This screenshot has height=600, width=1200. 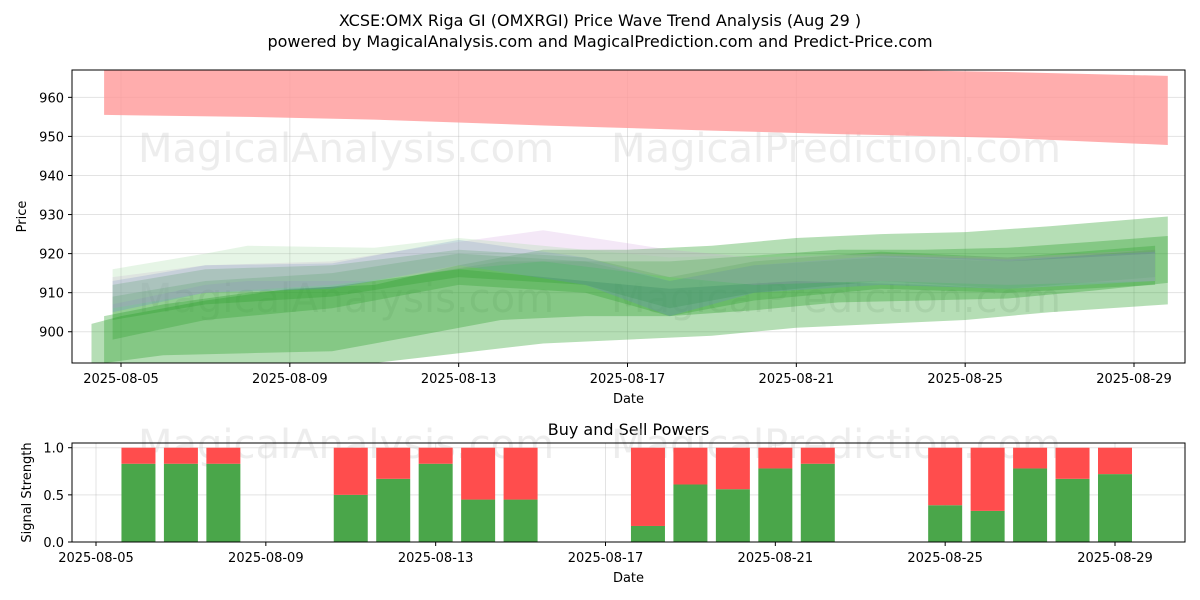 I want to click on bar-x-tick-label: 2025-08-29, so click(x=1115, y=558).